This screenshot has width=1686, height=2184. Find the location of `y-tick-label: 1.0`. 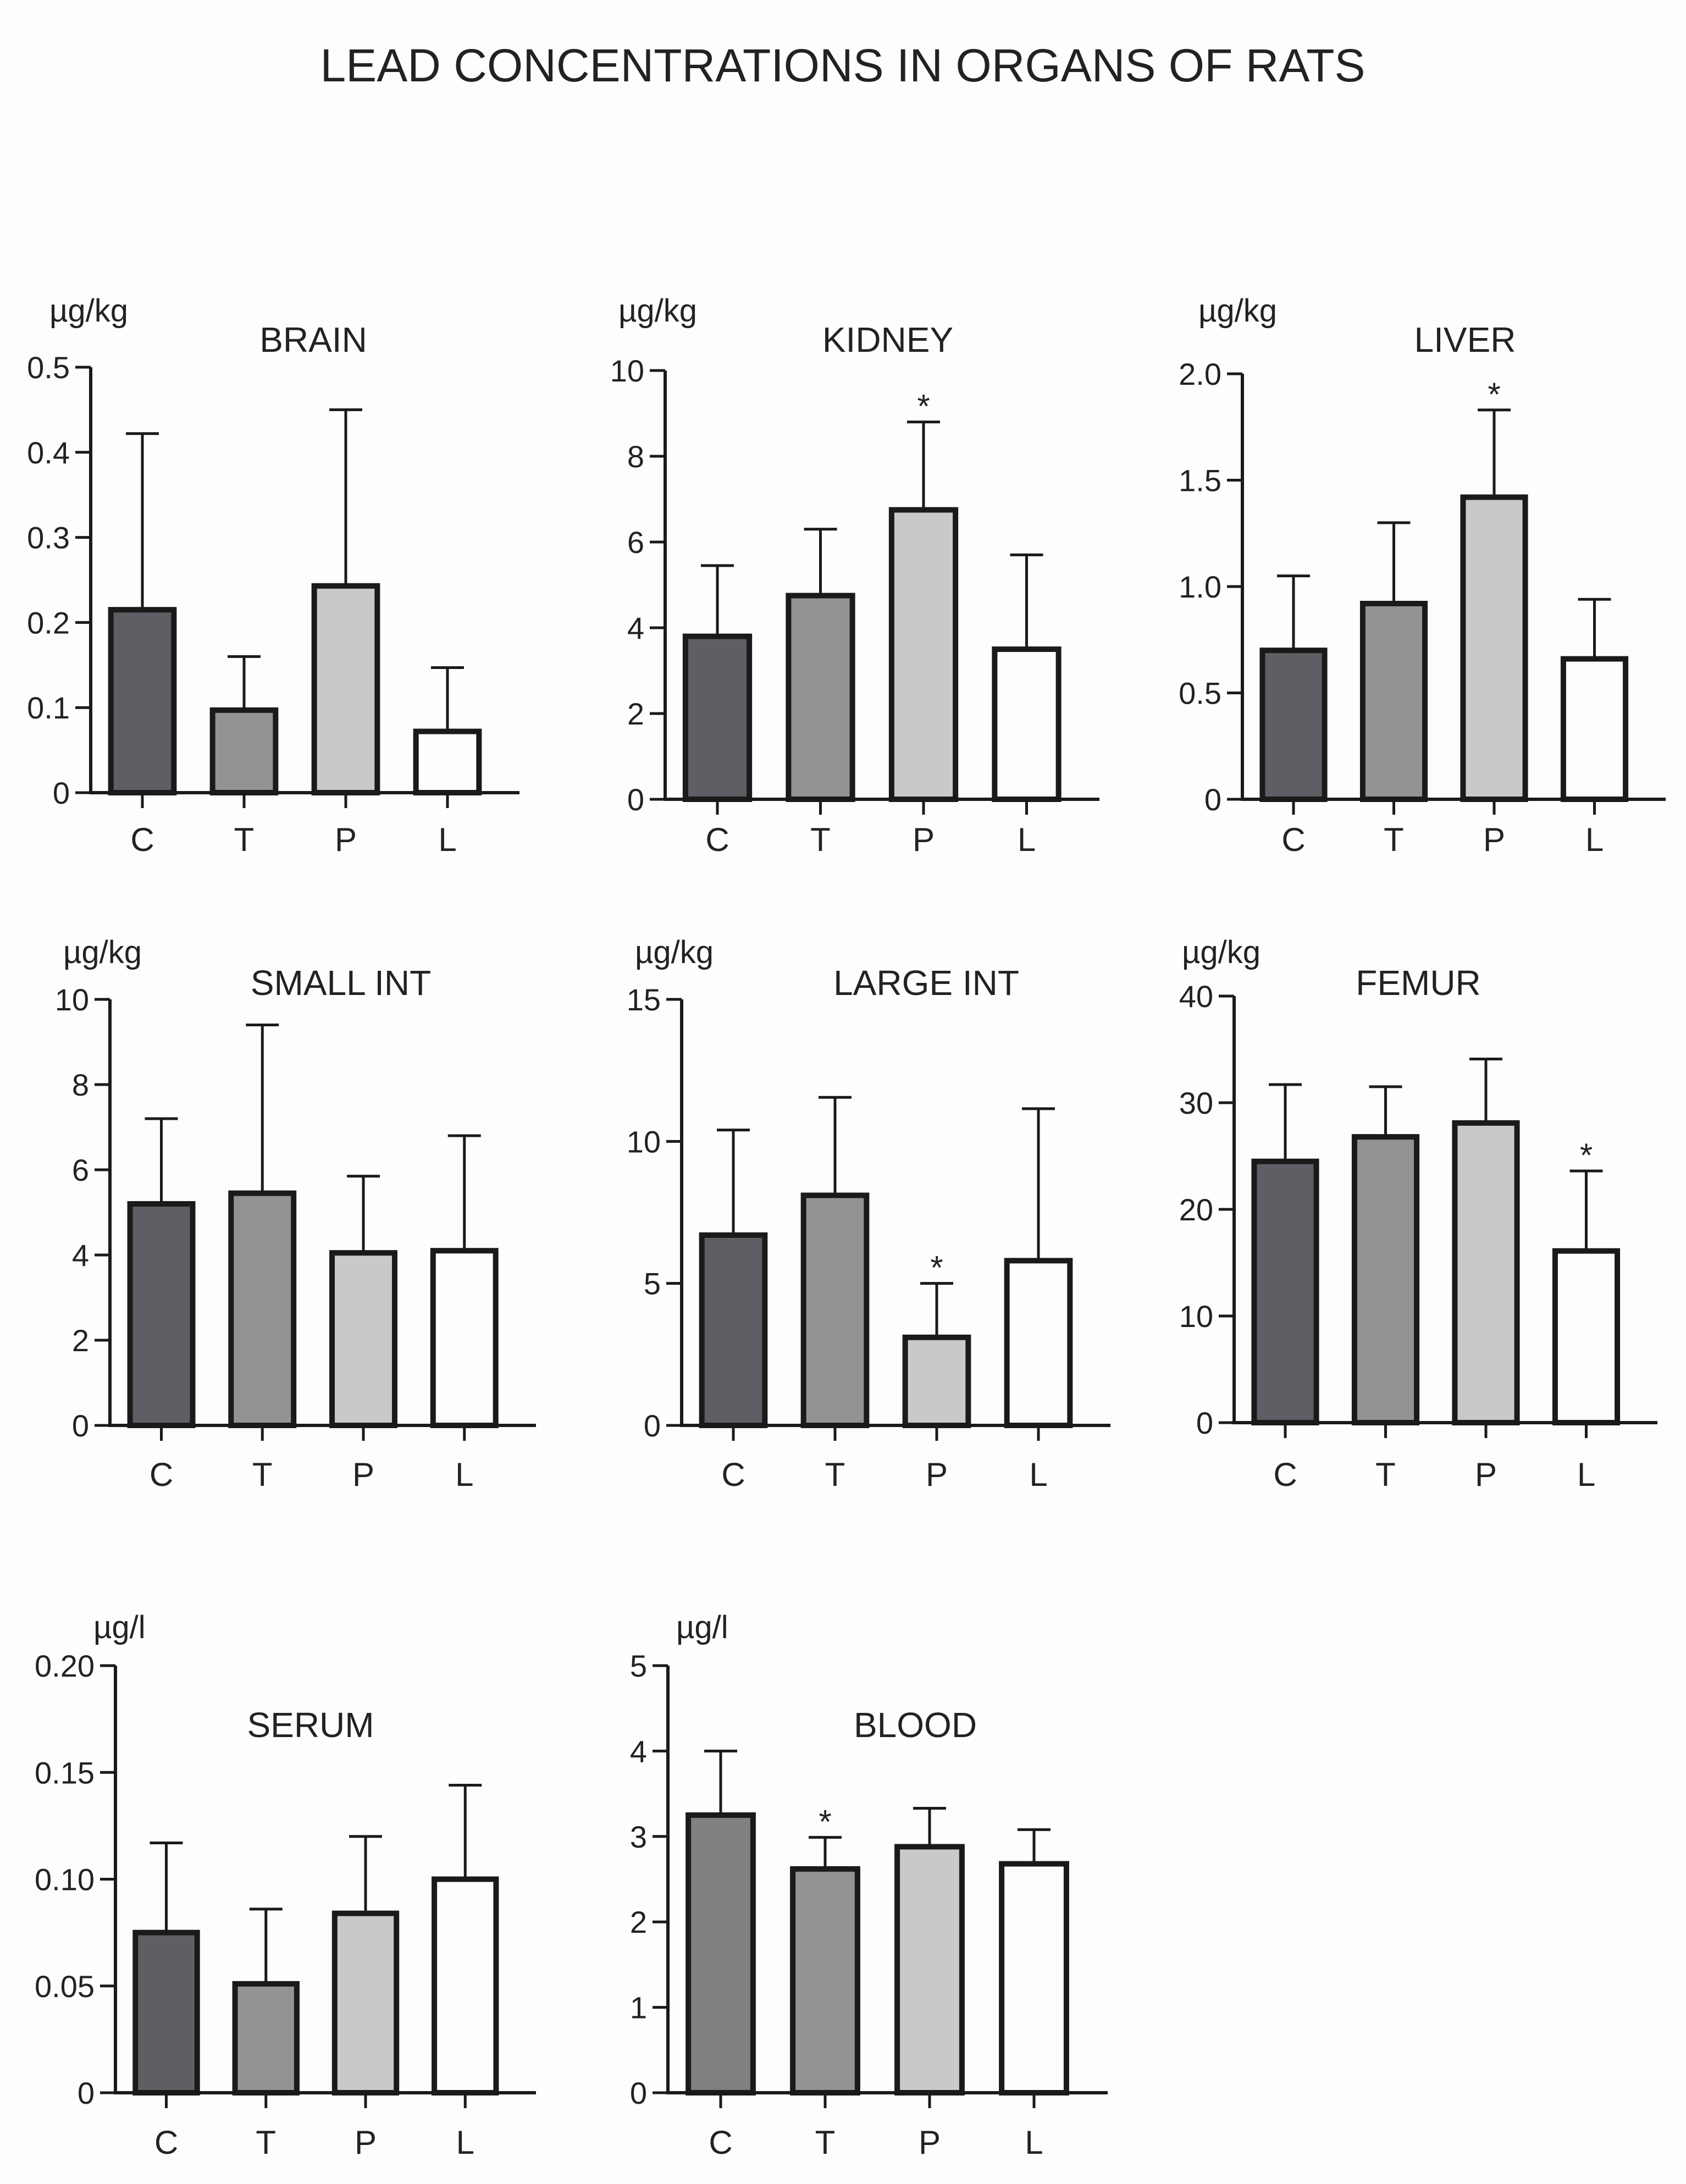

y-tick-label: 1.0 is located at coordinates (1200, 587).